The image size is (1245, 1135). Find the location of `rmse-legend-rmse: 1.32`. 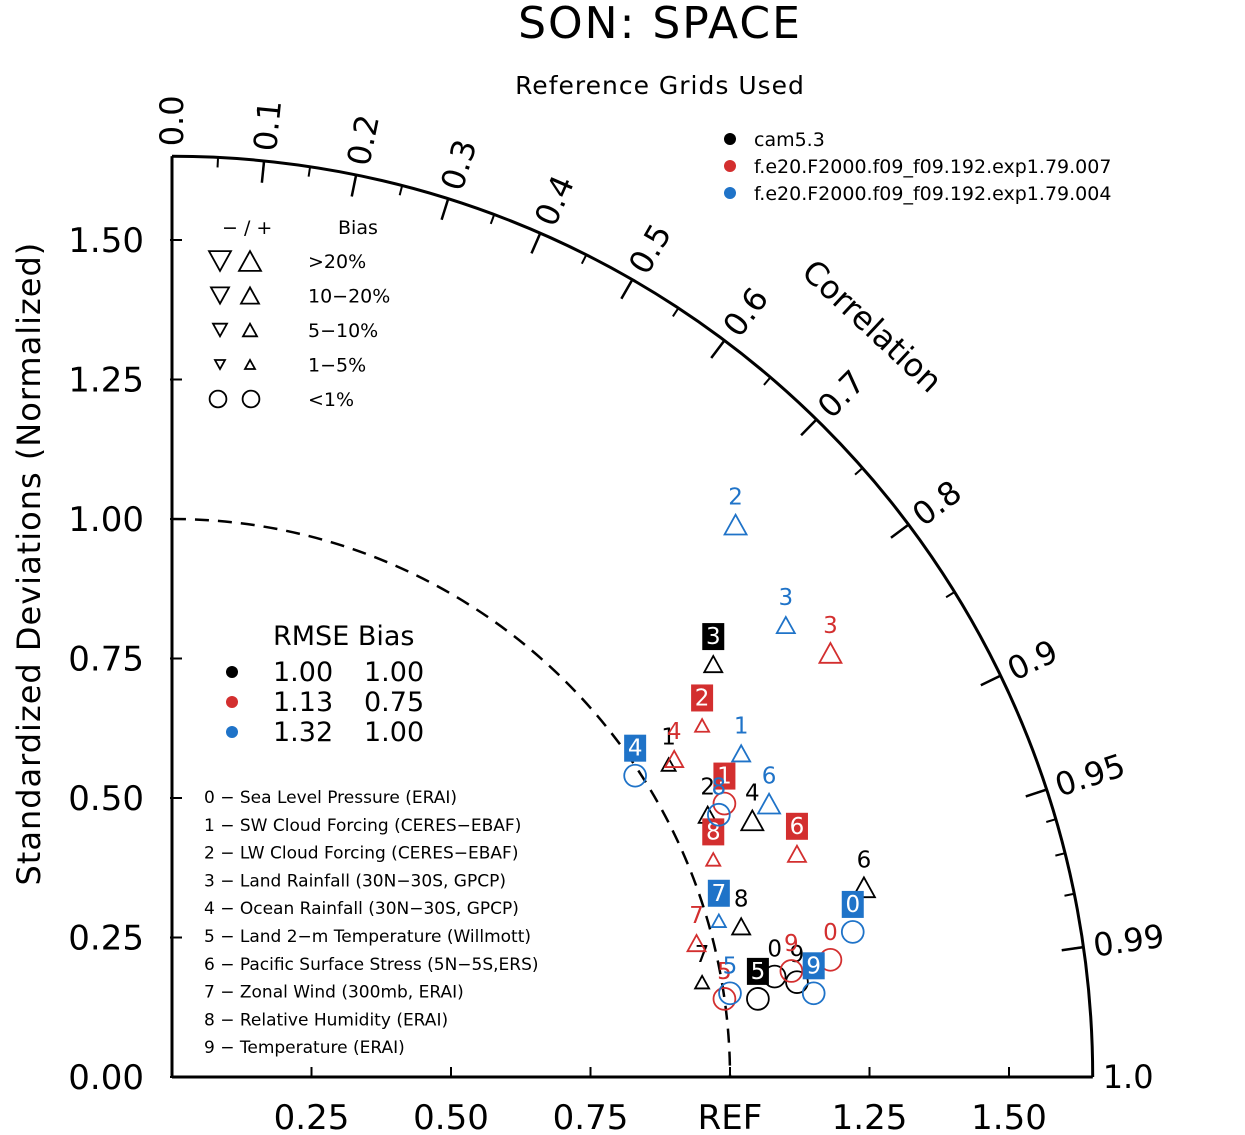

rmse-legend-rmse: 1.32 is located at coordinates (303, 732).